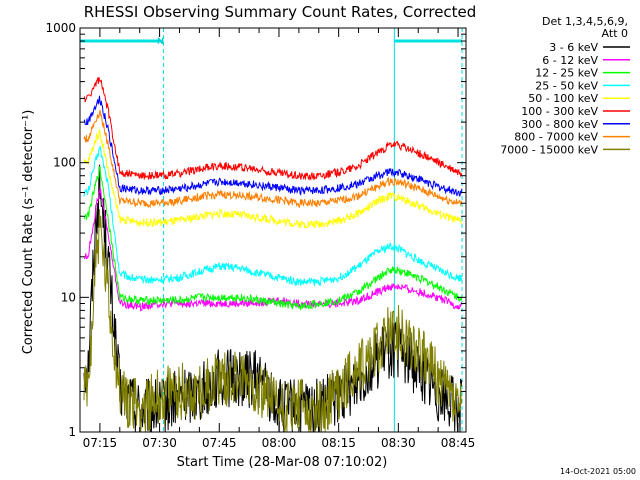 This screenshot has height=480, width=640. I want to click on y-tick-label: 1, so click(72, 432).